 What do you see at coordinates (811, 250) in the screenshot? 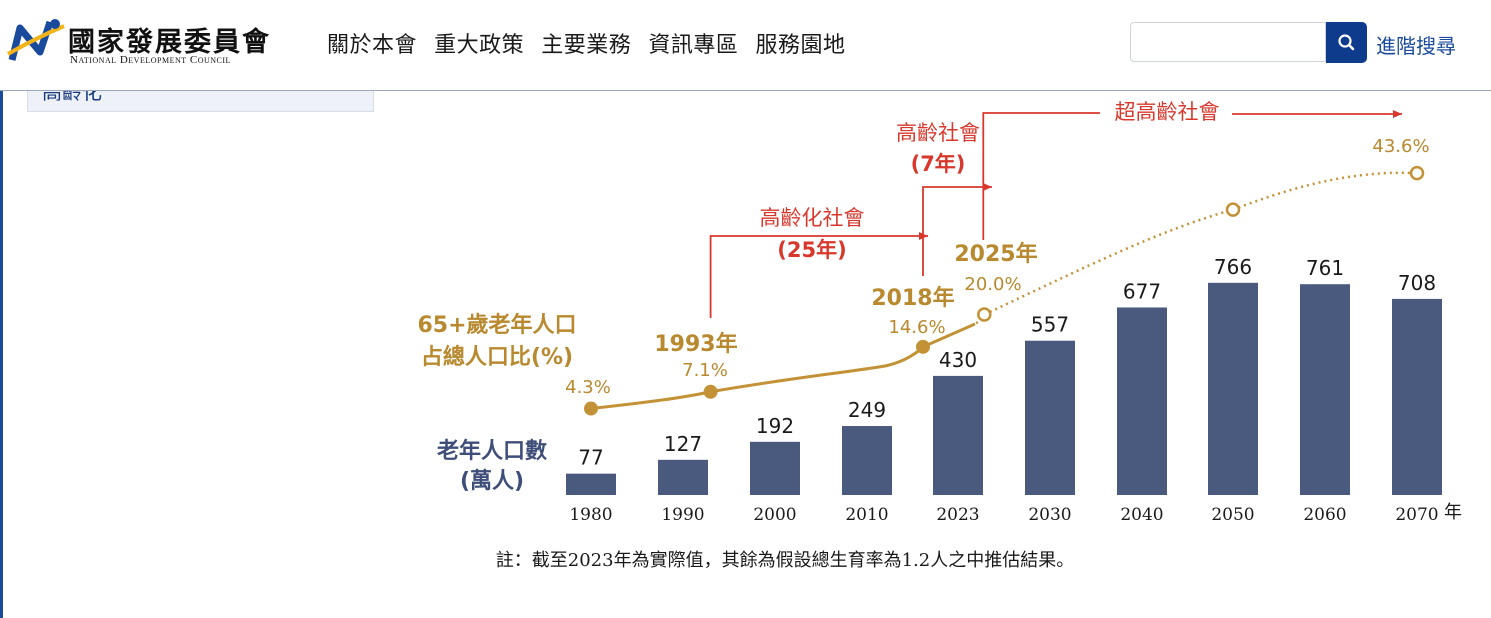
I see `stage-label: (25年)` at bounding box center [811, 250].